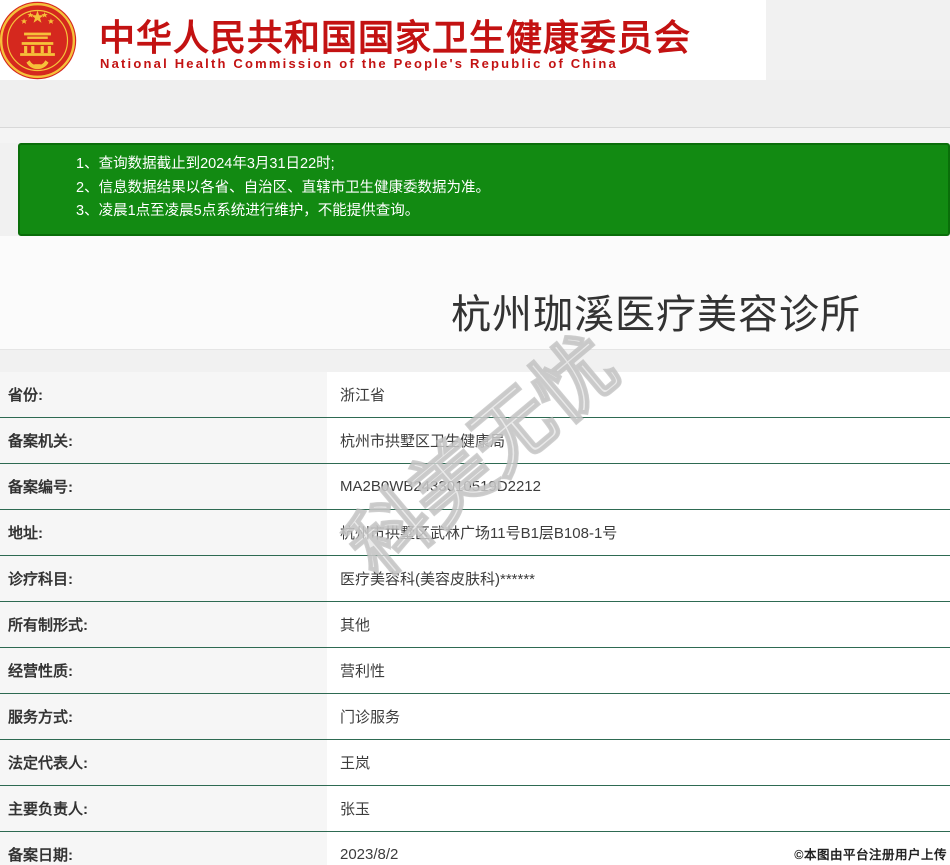 The width and height of the screenshot is (950, 865). Describe the element at coordinates (656, 315) in the screenshot. I see `clinic-name-title: 杭州珈溪医疗美容诊所` at that location.